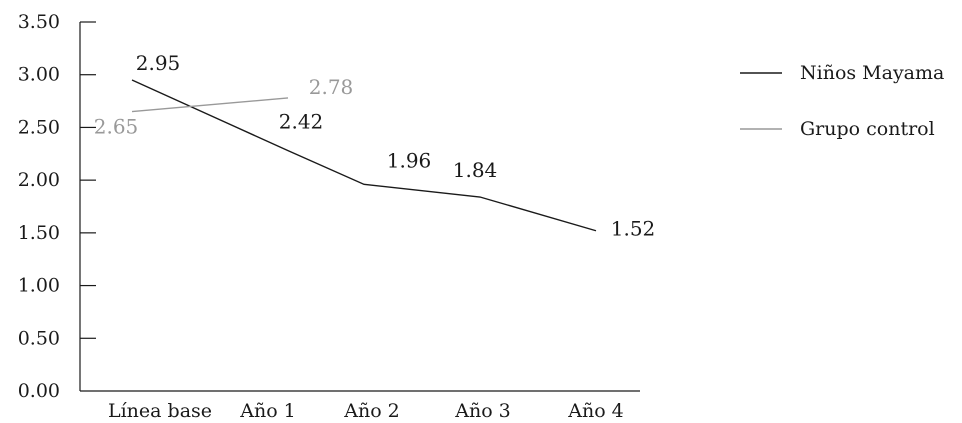 This screenshot has height=423, width=962. I want to click on y-tick-label: 2.50, so click(39, 127).